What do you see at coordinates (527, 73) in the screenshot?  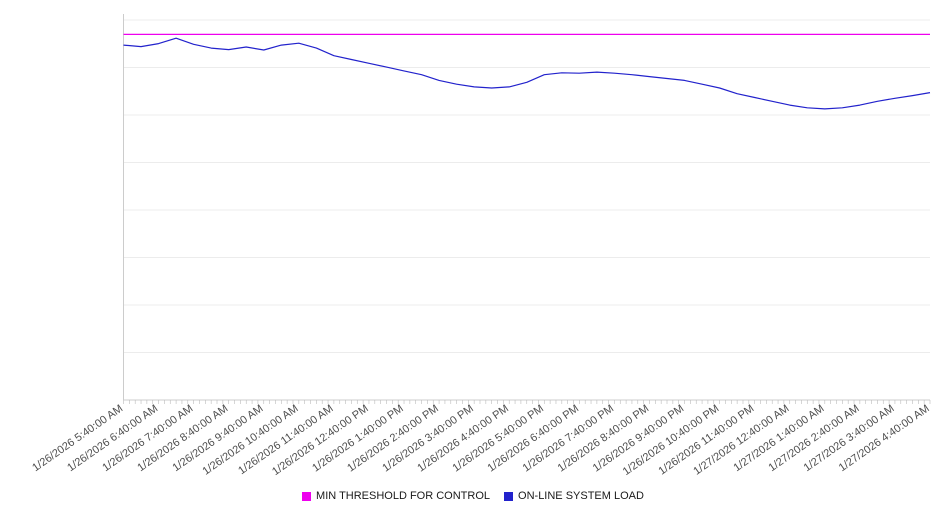 I see `series-line` at bounding box center [527, 73].